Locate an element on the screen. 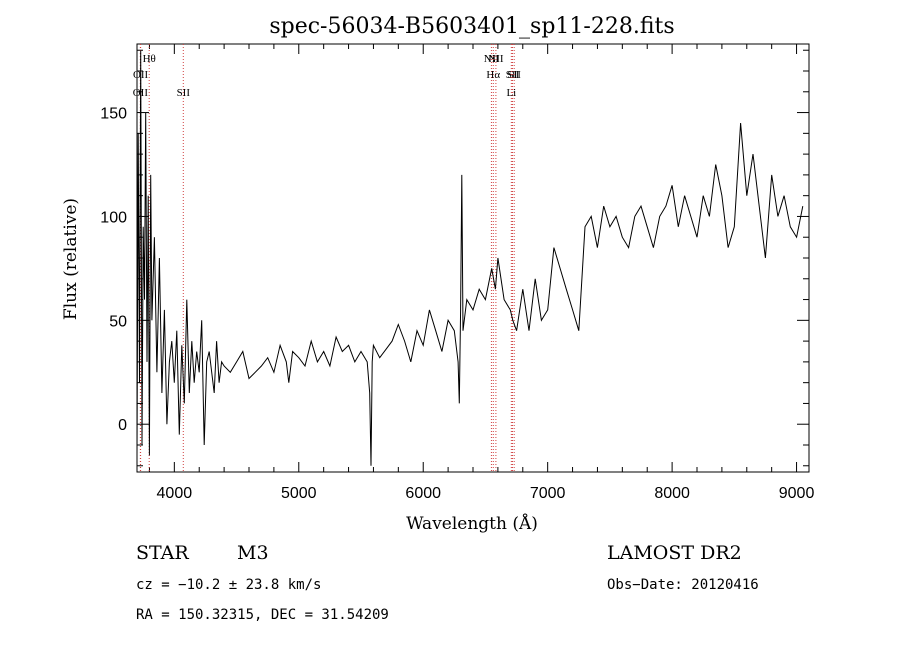  y-tick-label: 50 is located at coordinates (118, 321).